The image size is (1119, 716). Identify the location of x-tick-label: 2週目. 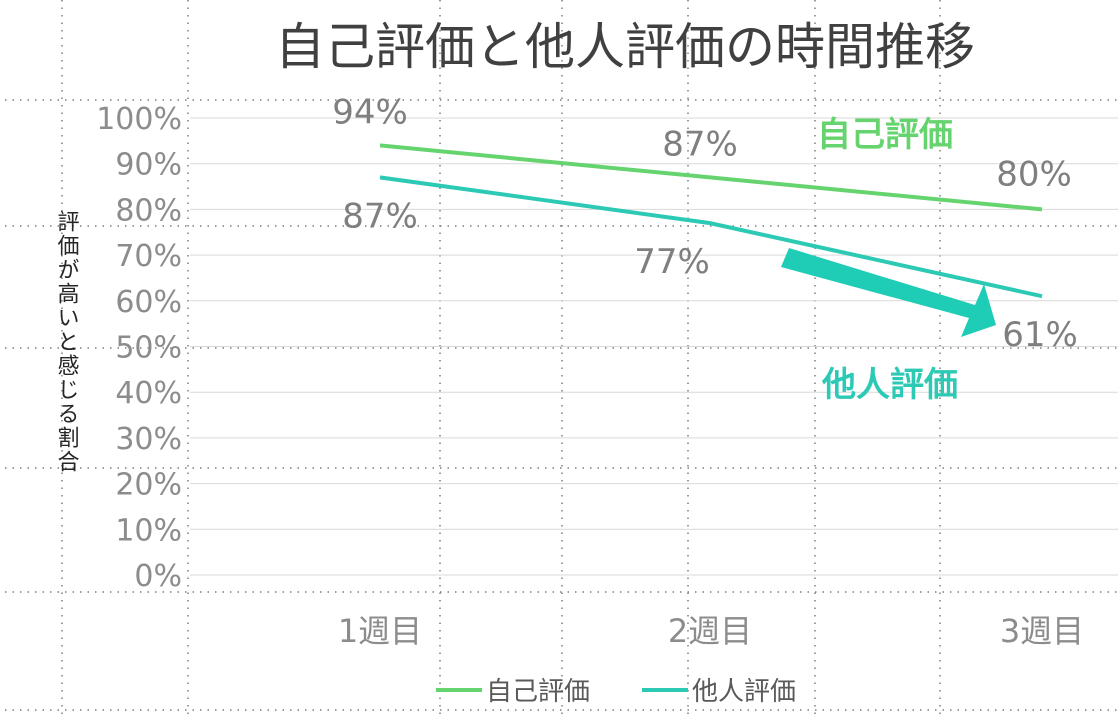
(710, 631).